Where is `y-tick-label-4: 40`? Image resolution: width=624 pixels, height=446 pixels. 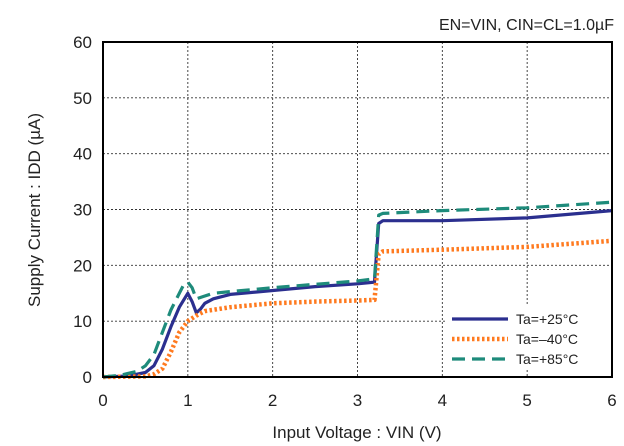
y-tick-label-4: 40 is located at coordinates (82, 154).